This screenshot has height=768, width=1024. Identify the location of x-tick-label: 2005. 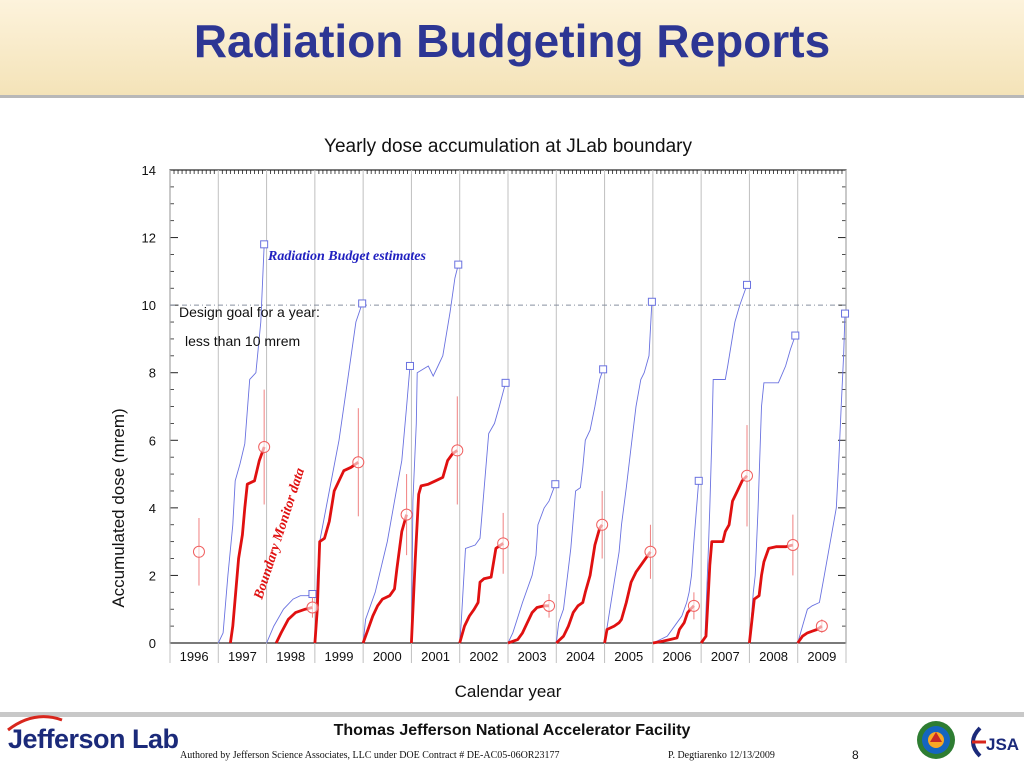
(628, 656).